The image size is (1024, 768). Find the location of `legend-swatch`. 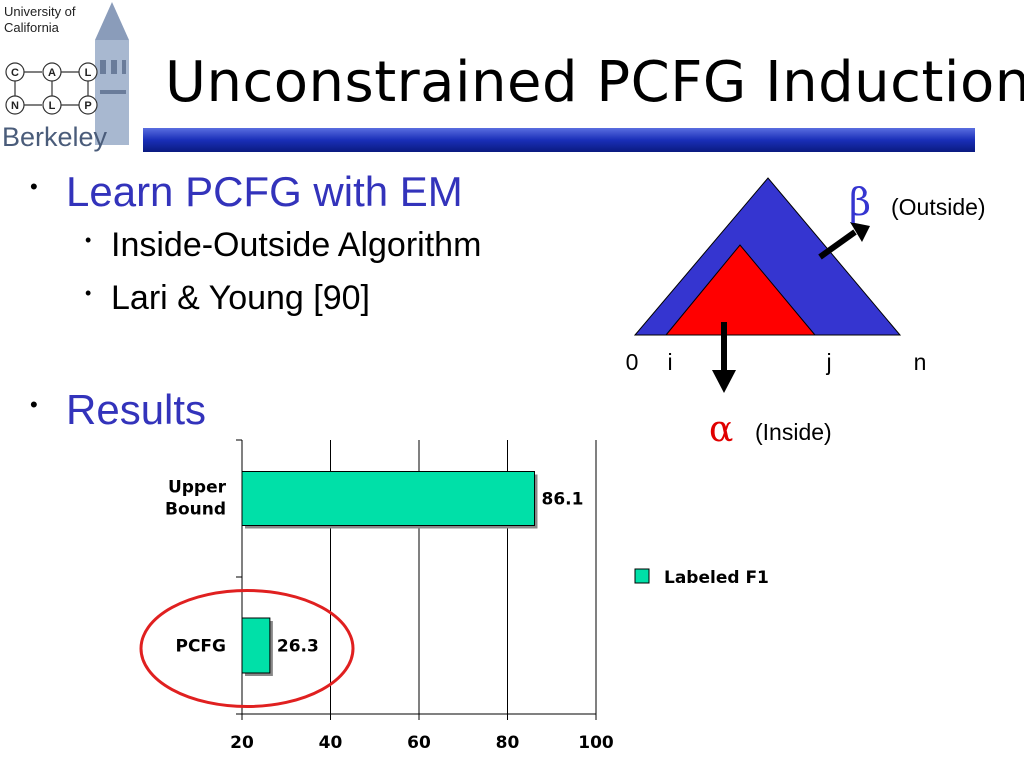

legend-swatch is located at coordinates (642, 576).